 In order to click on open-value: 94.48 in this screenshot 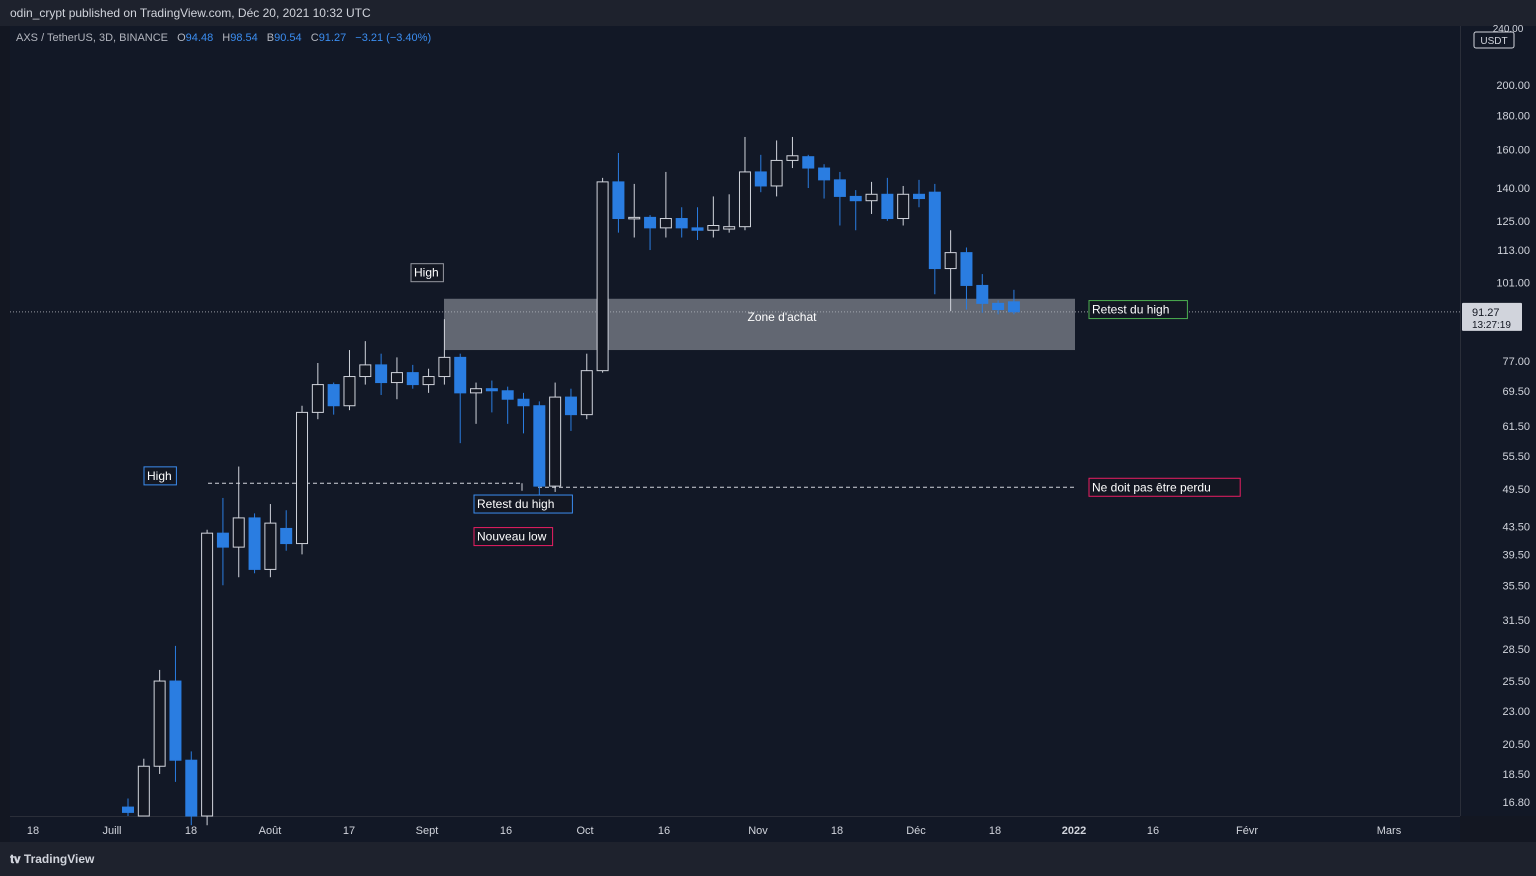, I will do `click(199, 38)`.